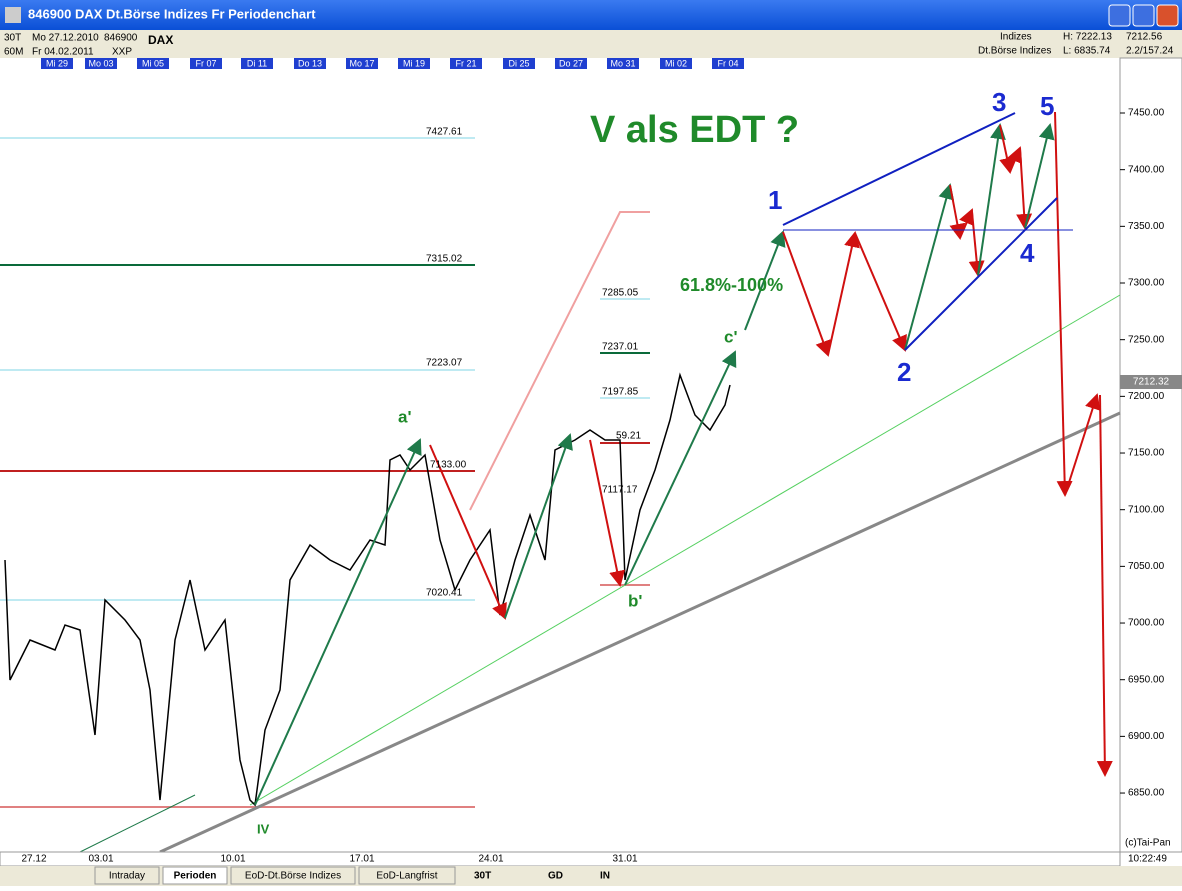 This screenshot has height=891, width=1182. Describe the element at coordinates (1146, 283) in the screenshot. I see `price-label: 7300.00` at that location.